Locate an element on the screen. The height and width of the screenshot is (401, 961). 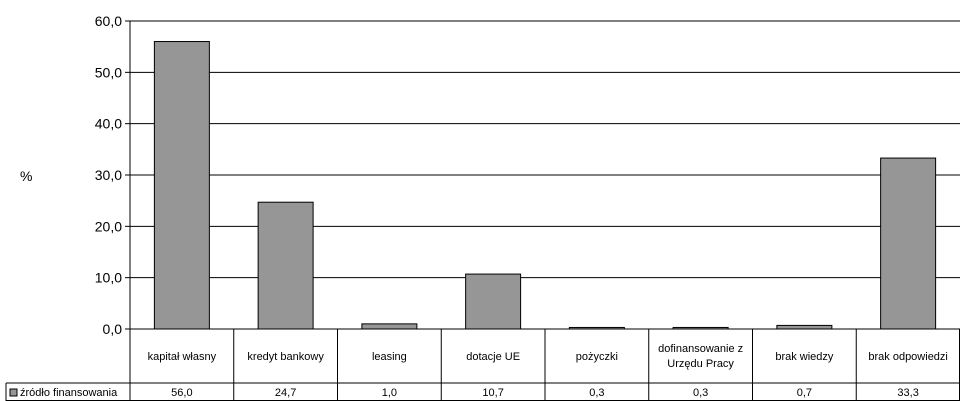
y-tick-label: 10,0 is located at coordinates (108, 278).